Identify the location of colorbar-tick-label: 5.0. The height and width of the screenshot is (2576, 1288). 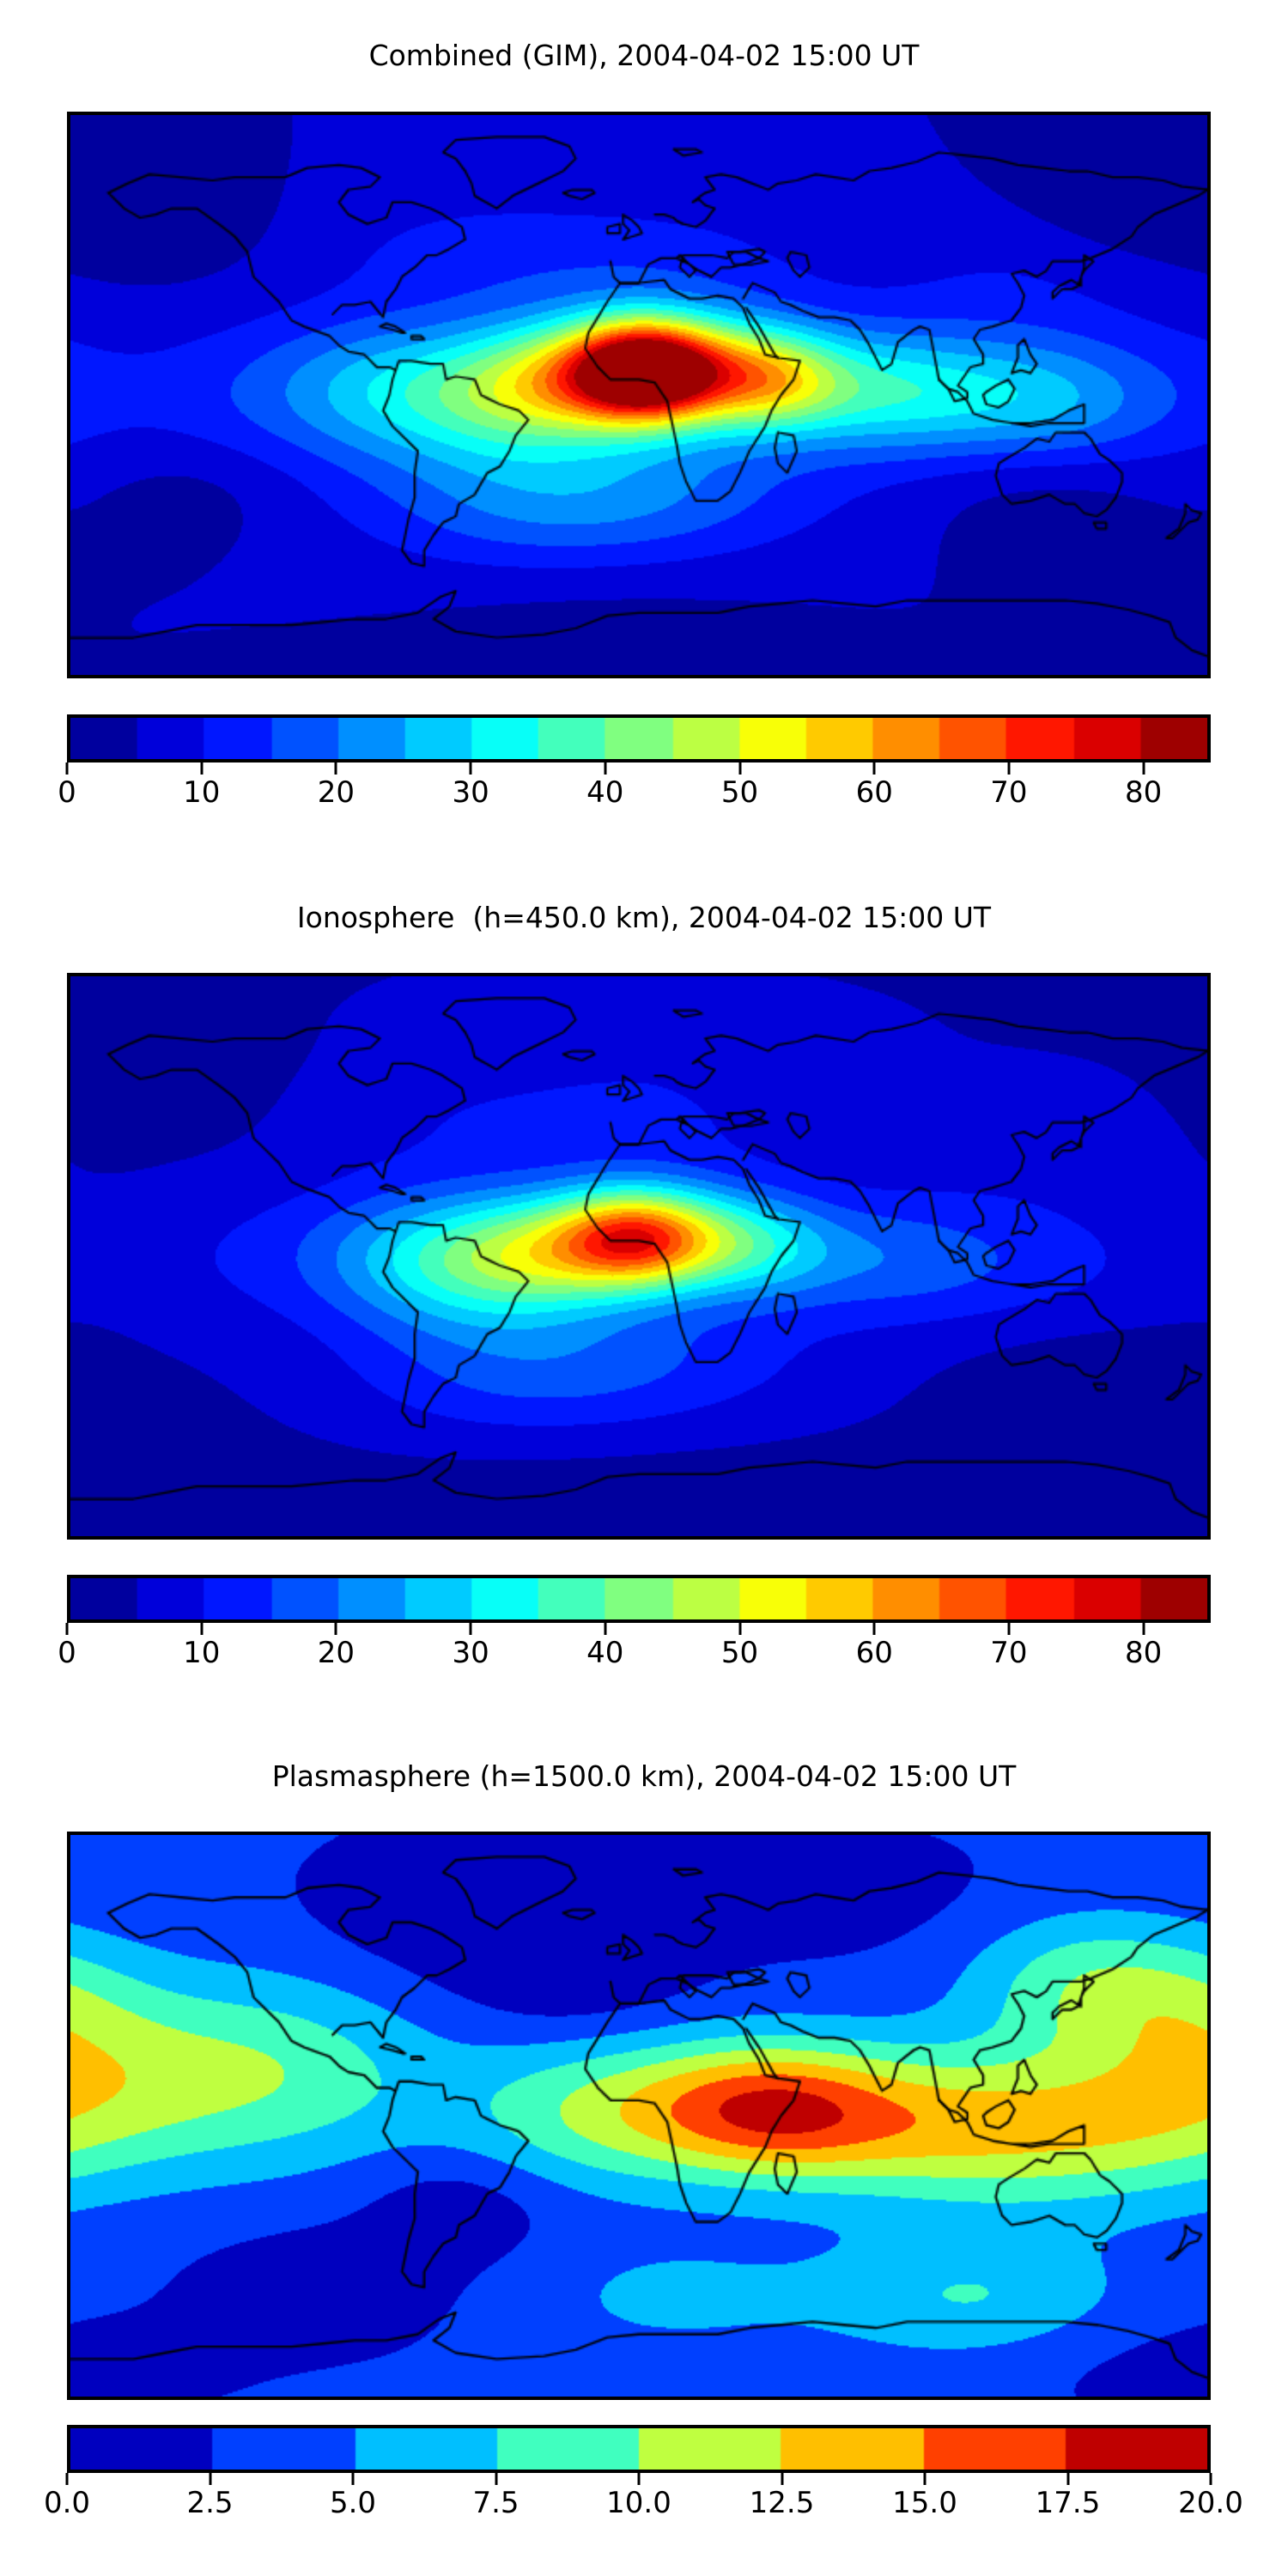
(353, 2503).